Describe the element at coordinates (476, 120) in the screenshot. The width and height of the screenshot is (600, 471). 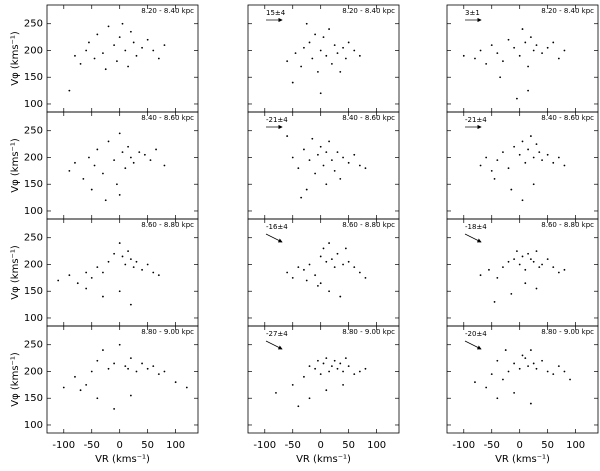
I see `offset-label: -21±4` at that location.